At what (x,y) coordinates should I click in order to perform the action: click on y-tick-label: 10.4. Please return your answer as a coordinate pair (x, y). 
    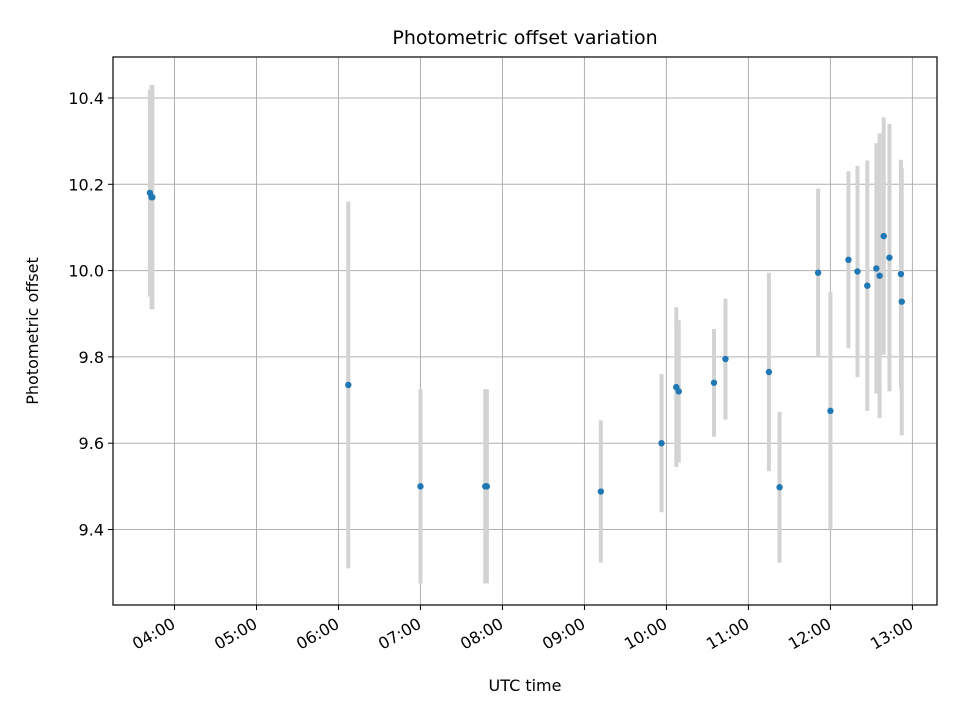
    Looking at the image, I should click on (86, 98).